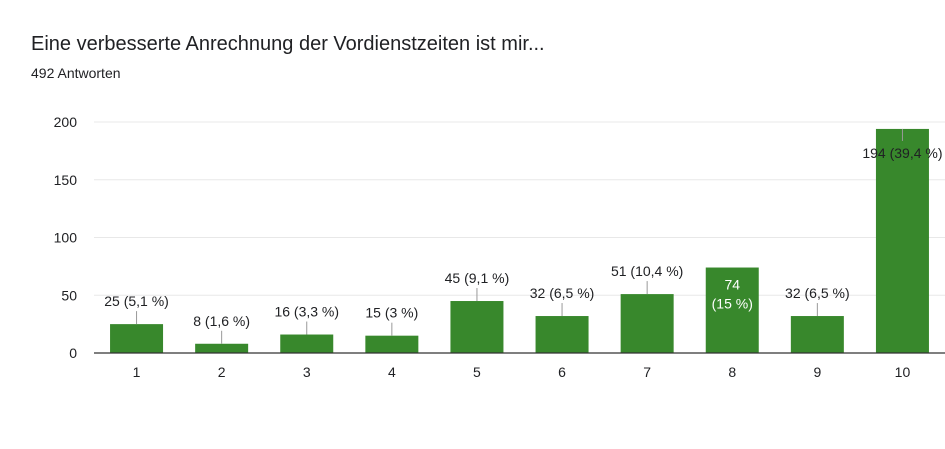 This screenshot has height=449, width=945. Describe the element at coordinates (902, 153) in the screenshot. I see `data-label: 194 (39,4 %)` at that location.